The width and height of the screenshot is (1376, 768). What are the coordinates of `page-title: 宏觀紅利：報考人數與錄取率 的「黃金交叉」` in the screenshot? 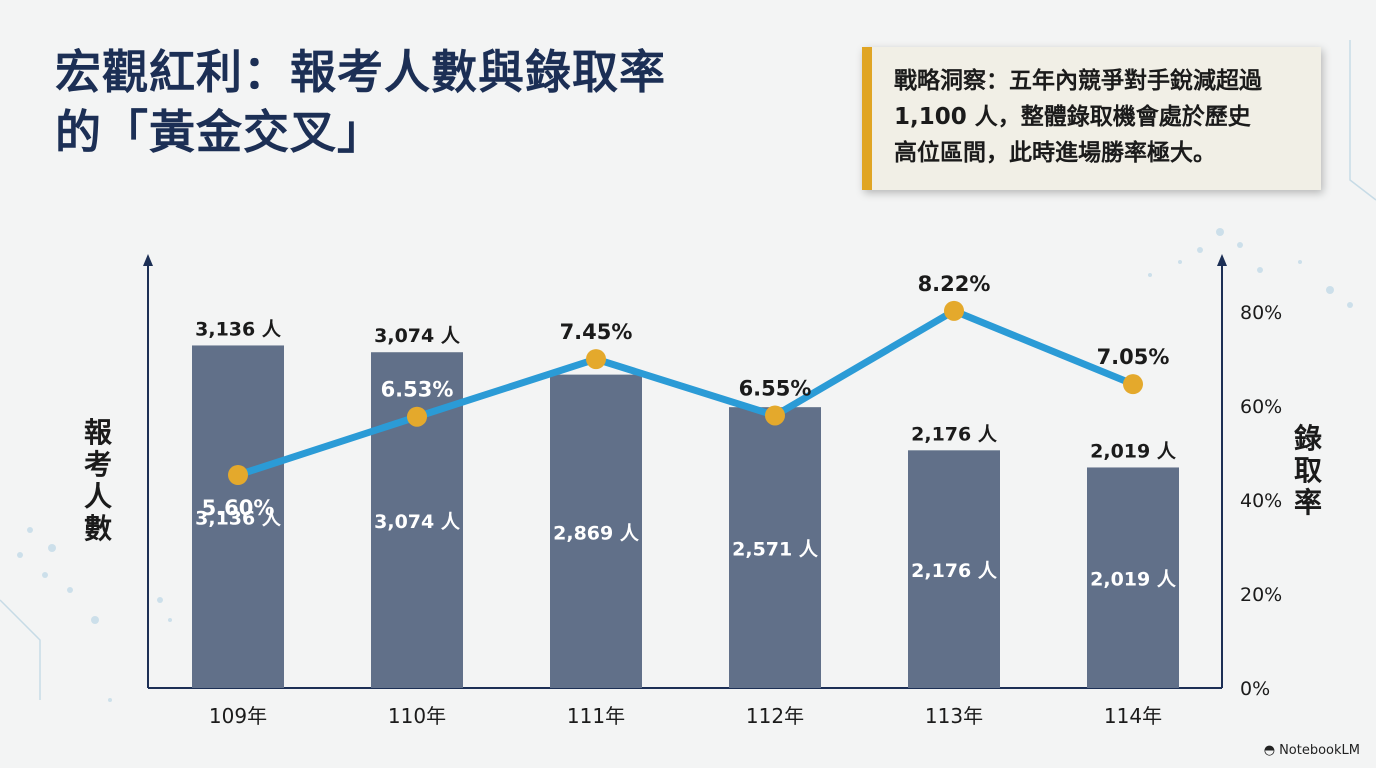 It's located at (360, 102).